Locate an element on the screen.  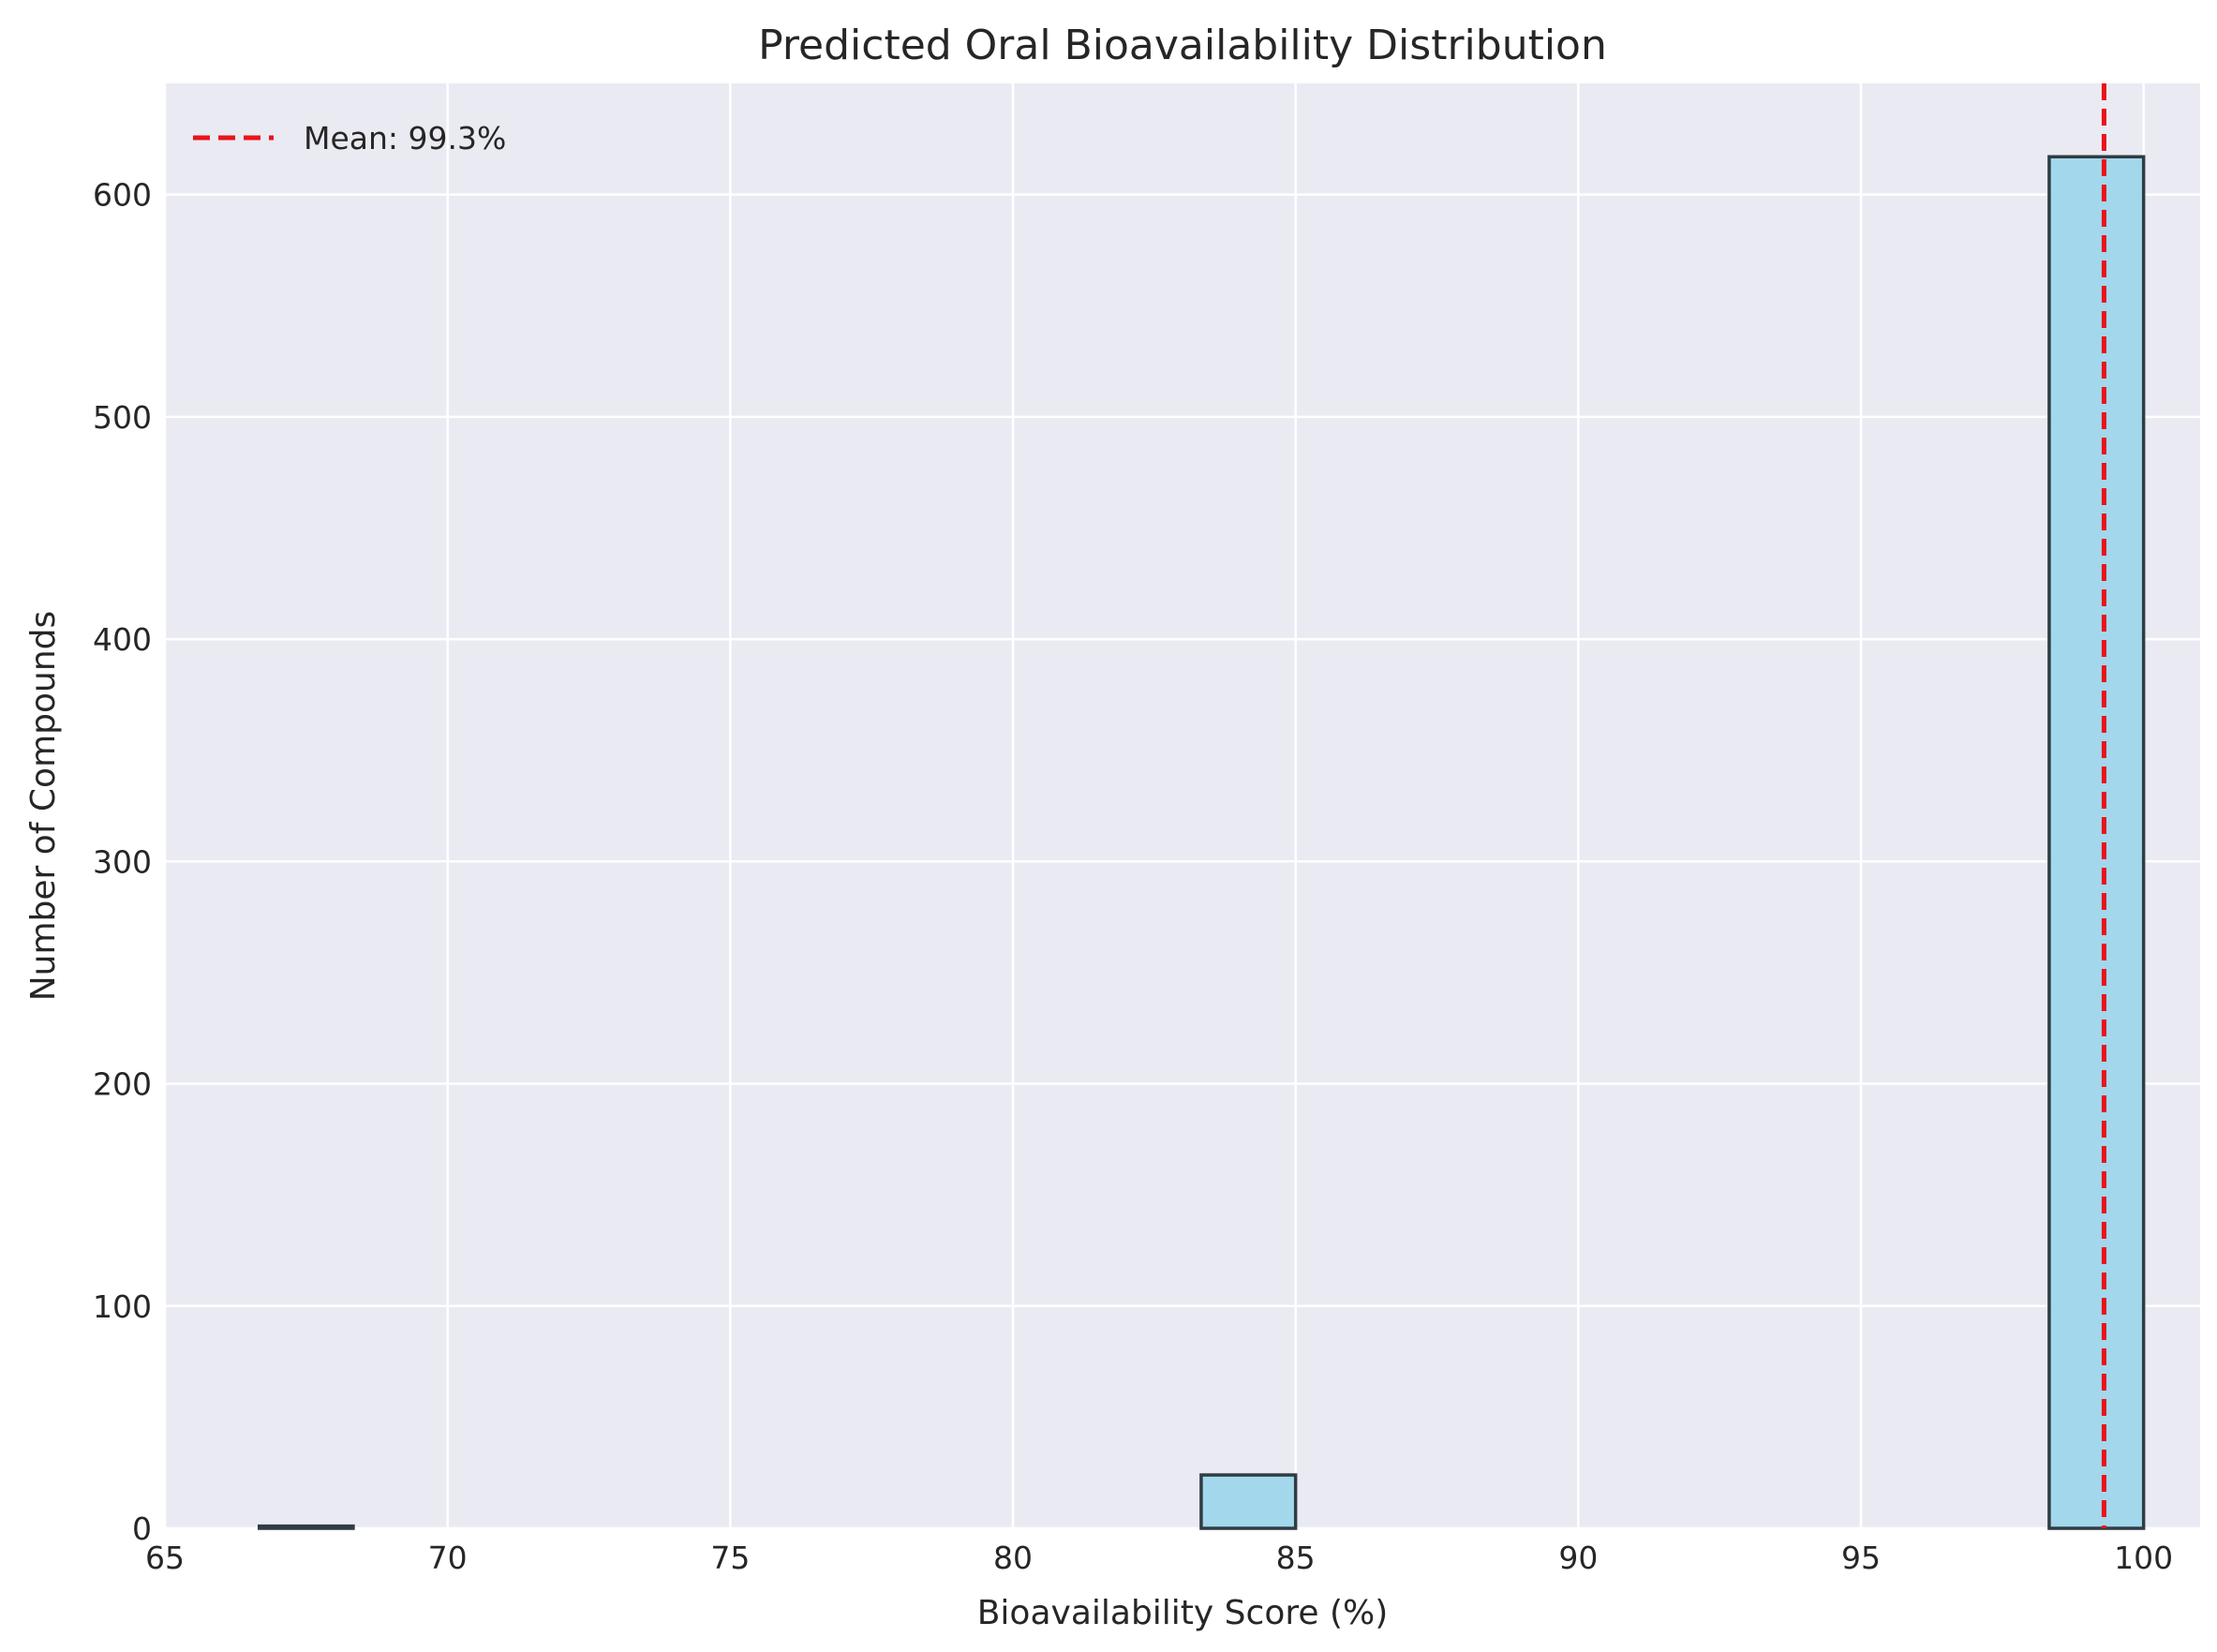
x-tick-label: 70 is located at coordinates (448, 1558).